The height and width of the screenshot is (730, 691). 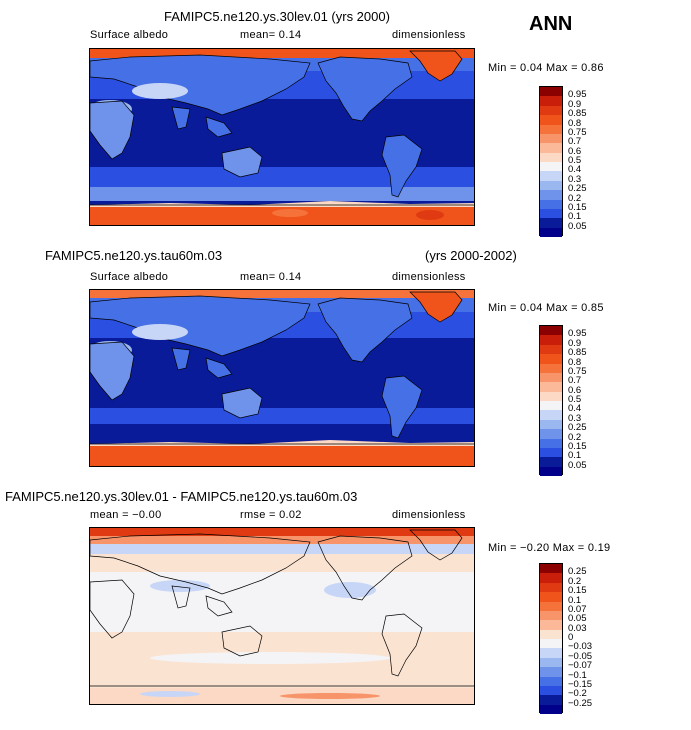 What do you see at coordinates (134, 255) in the screenshot?
I see `panel2-title: FAMIPC5.ne120.ys.tau60m.03` at bounding box center [134, 255].